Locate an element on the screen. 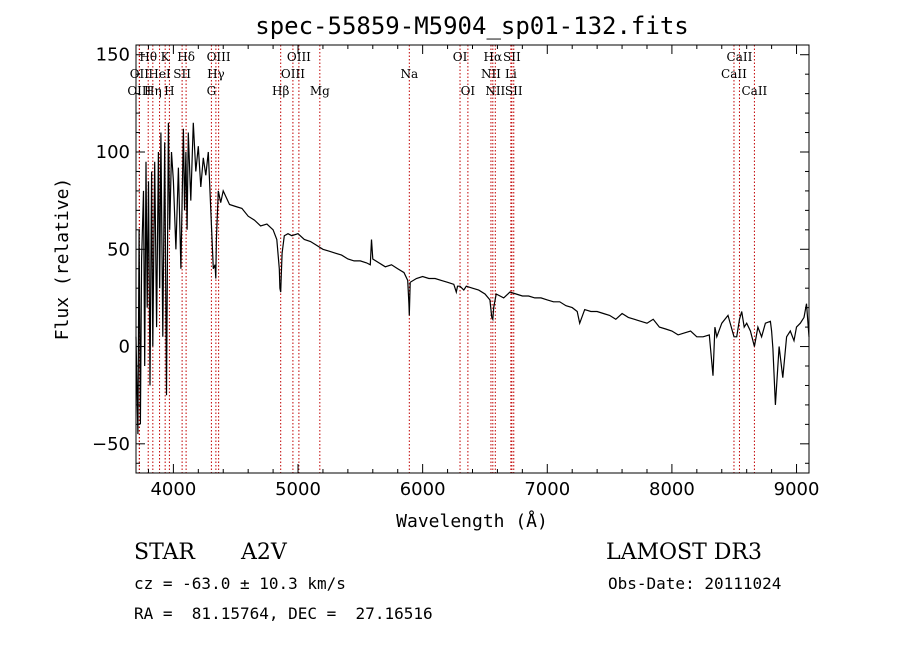  spectral-line-label: Hη is located at coordinates (153, 91).